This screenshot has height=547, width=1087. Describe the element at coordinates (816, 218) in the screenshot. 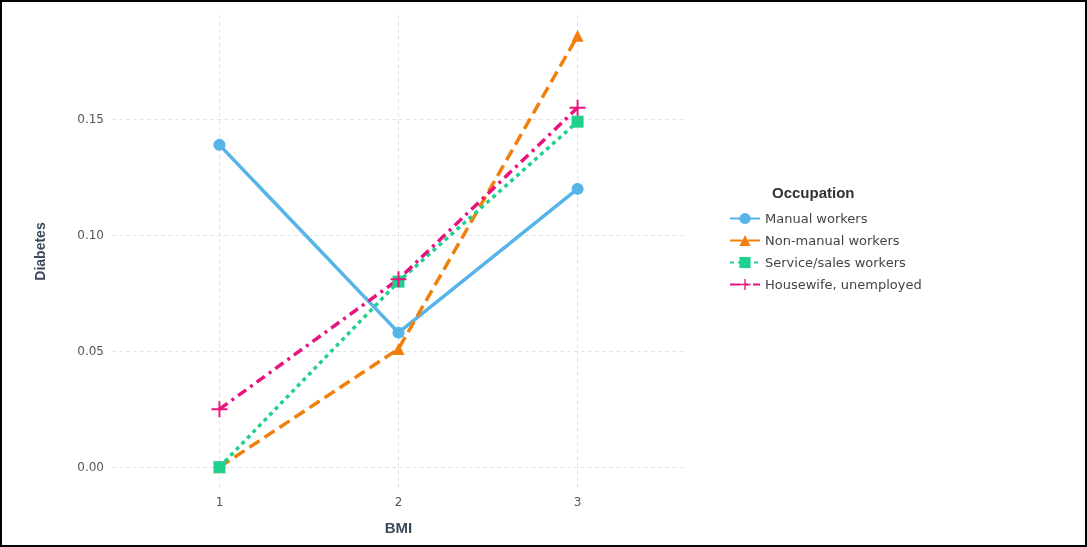

I see `legend-label: Manual workers` at that location.